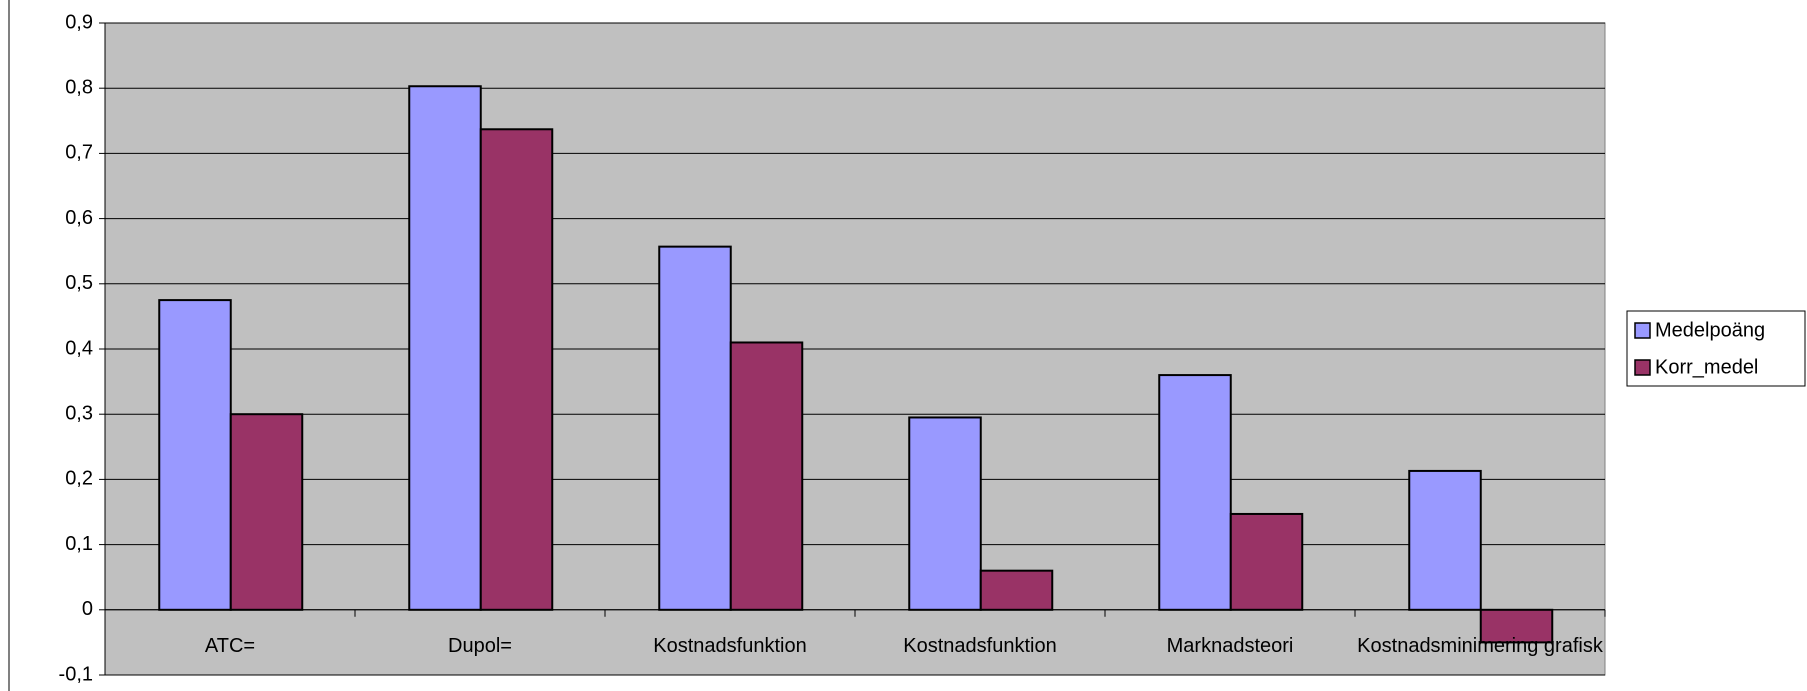 The height and width of the screenshot is (691, 1807). I want to click on y-tick-label: 0,2, so click(79, 479).